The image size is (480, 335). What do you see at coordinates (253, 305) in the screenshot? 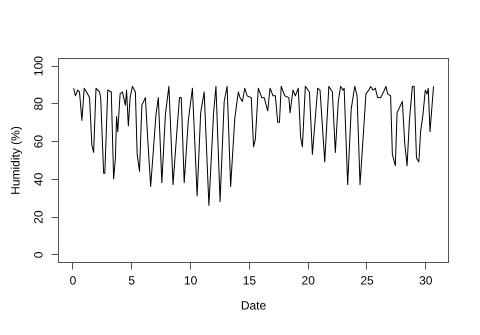
I see `x-axis-title: Date` at bounding box center [253, 305].